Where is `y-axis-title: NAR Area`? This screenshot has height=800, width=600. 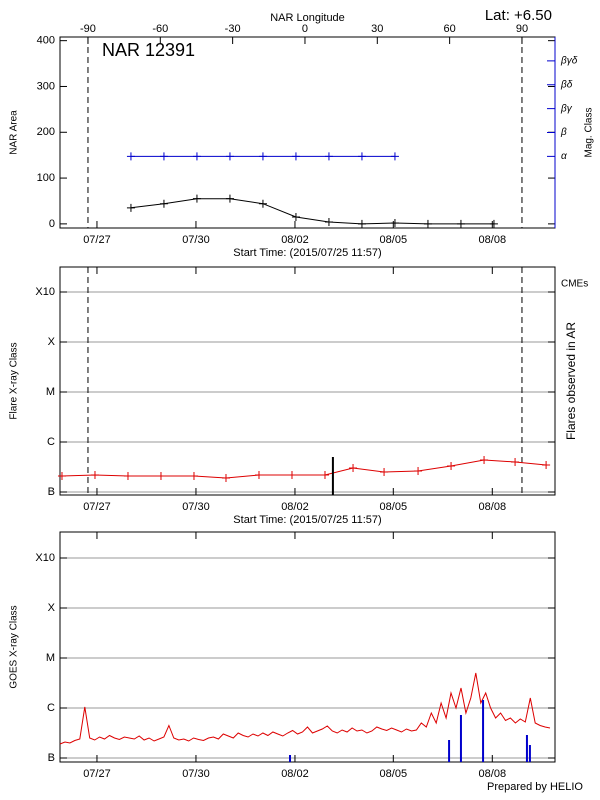 y-axis-title: NAR Area is located at coordinates (14, 132).